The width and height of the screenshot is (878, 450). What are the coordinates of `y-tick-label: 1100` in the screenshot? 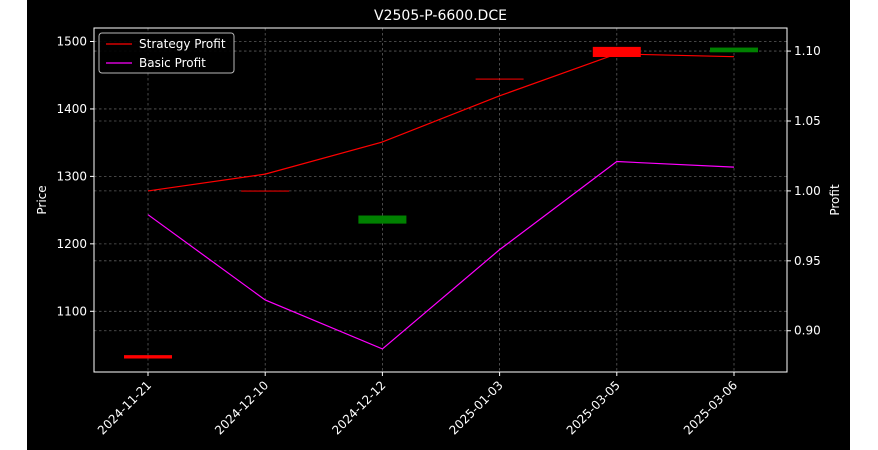 It's located at (71, 311).